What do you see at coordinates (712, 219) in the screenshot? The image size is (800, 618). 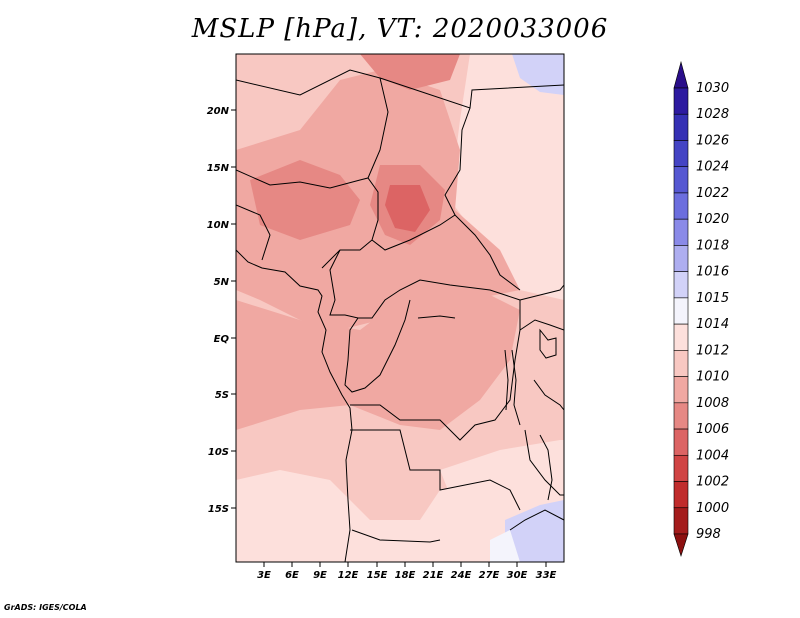 I see `colorbar-label-1020: 1020` at bounding box center [712, 219].